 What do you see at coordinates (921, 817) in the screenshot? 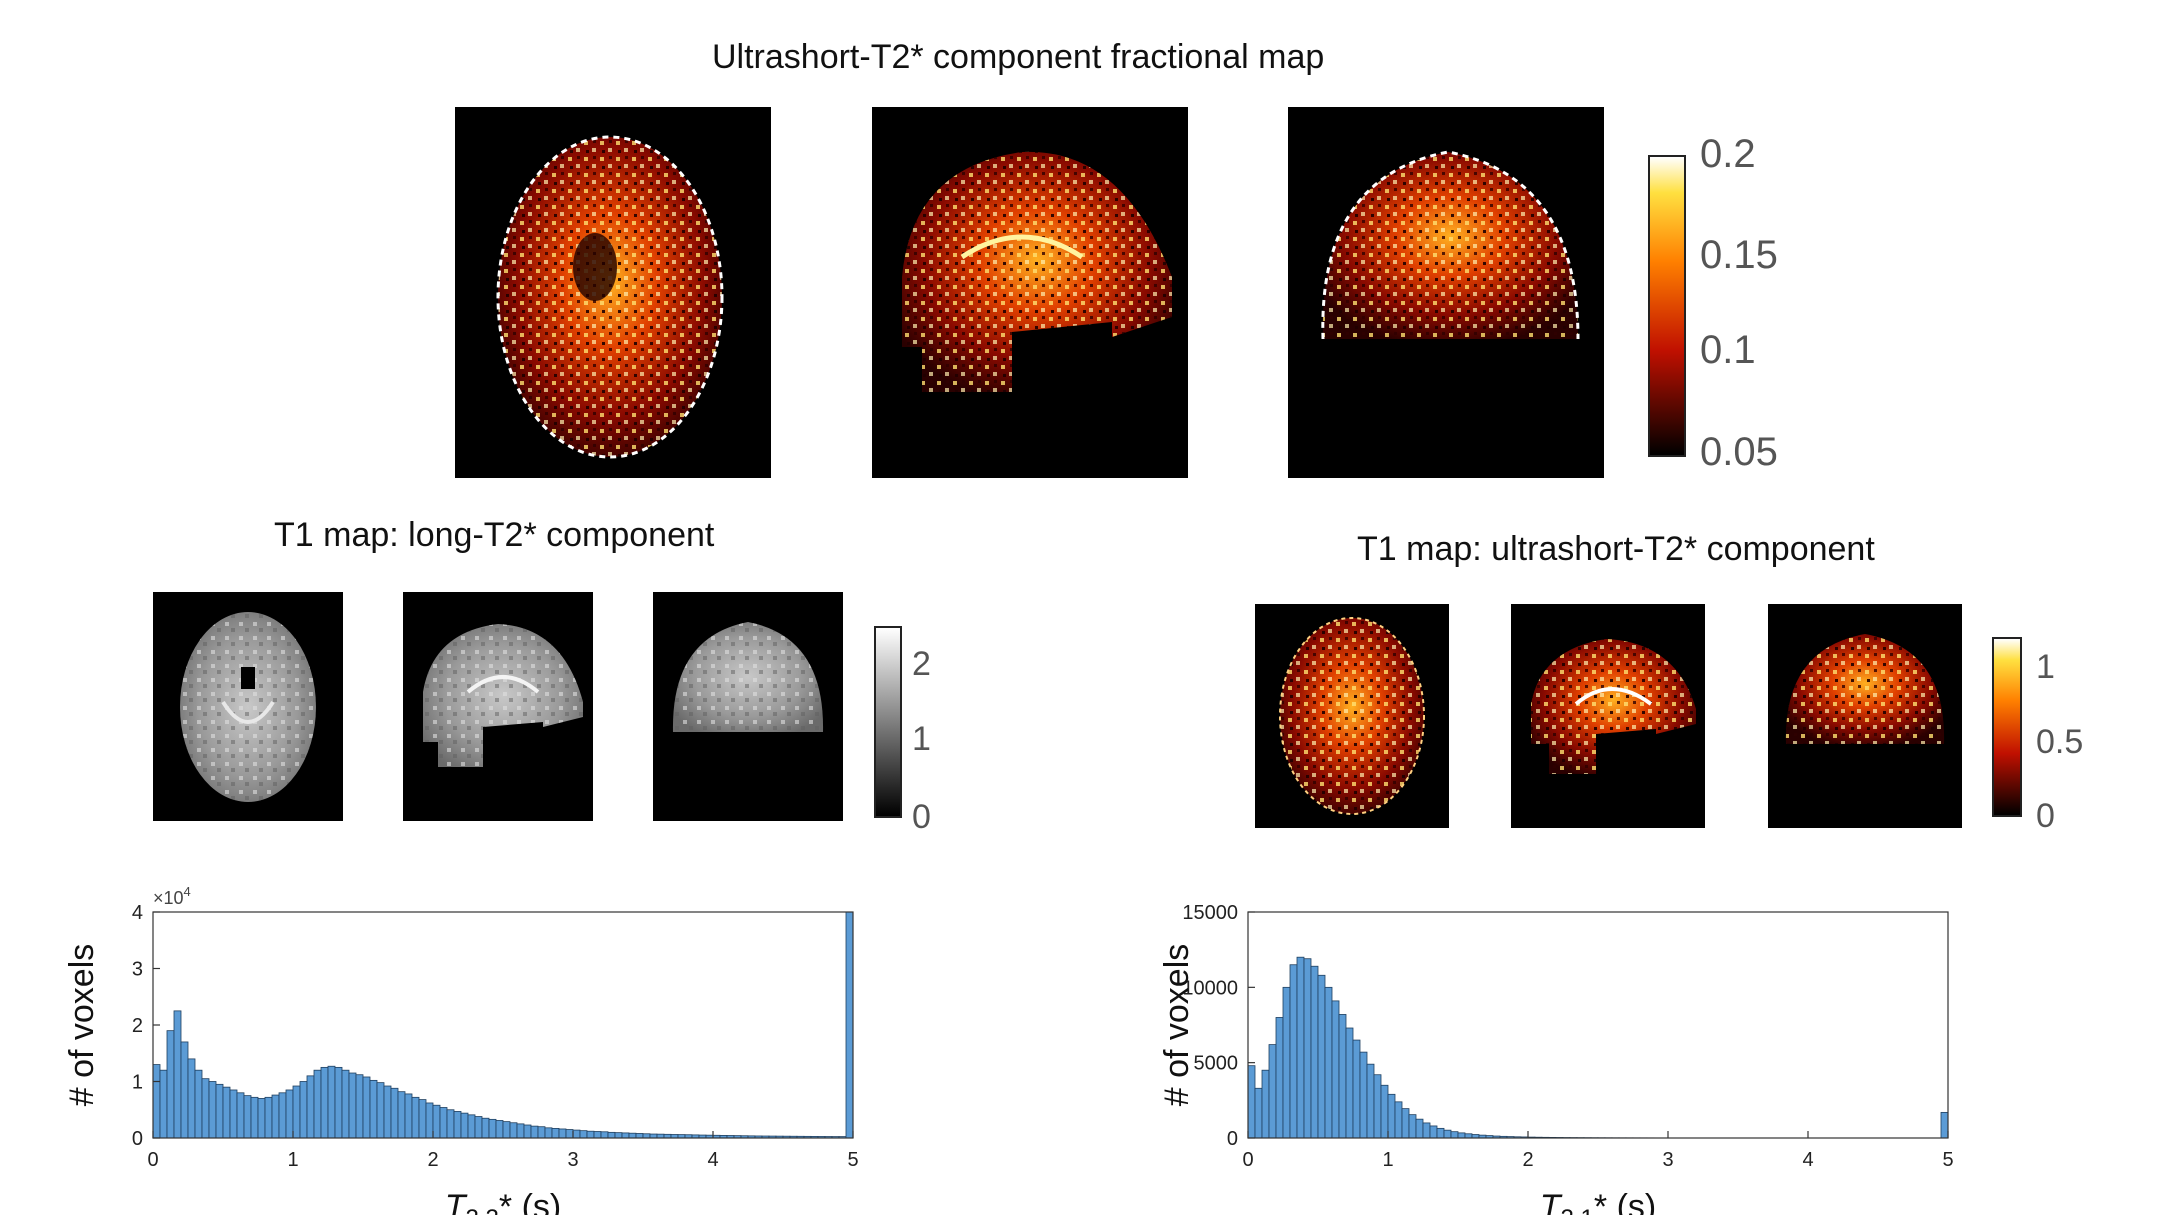
I see `long-t2-colorbar-tick: 0` at bounding box center [921, 817].